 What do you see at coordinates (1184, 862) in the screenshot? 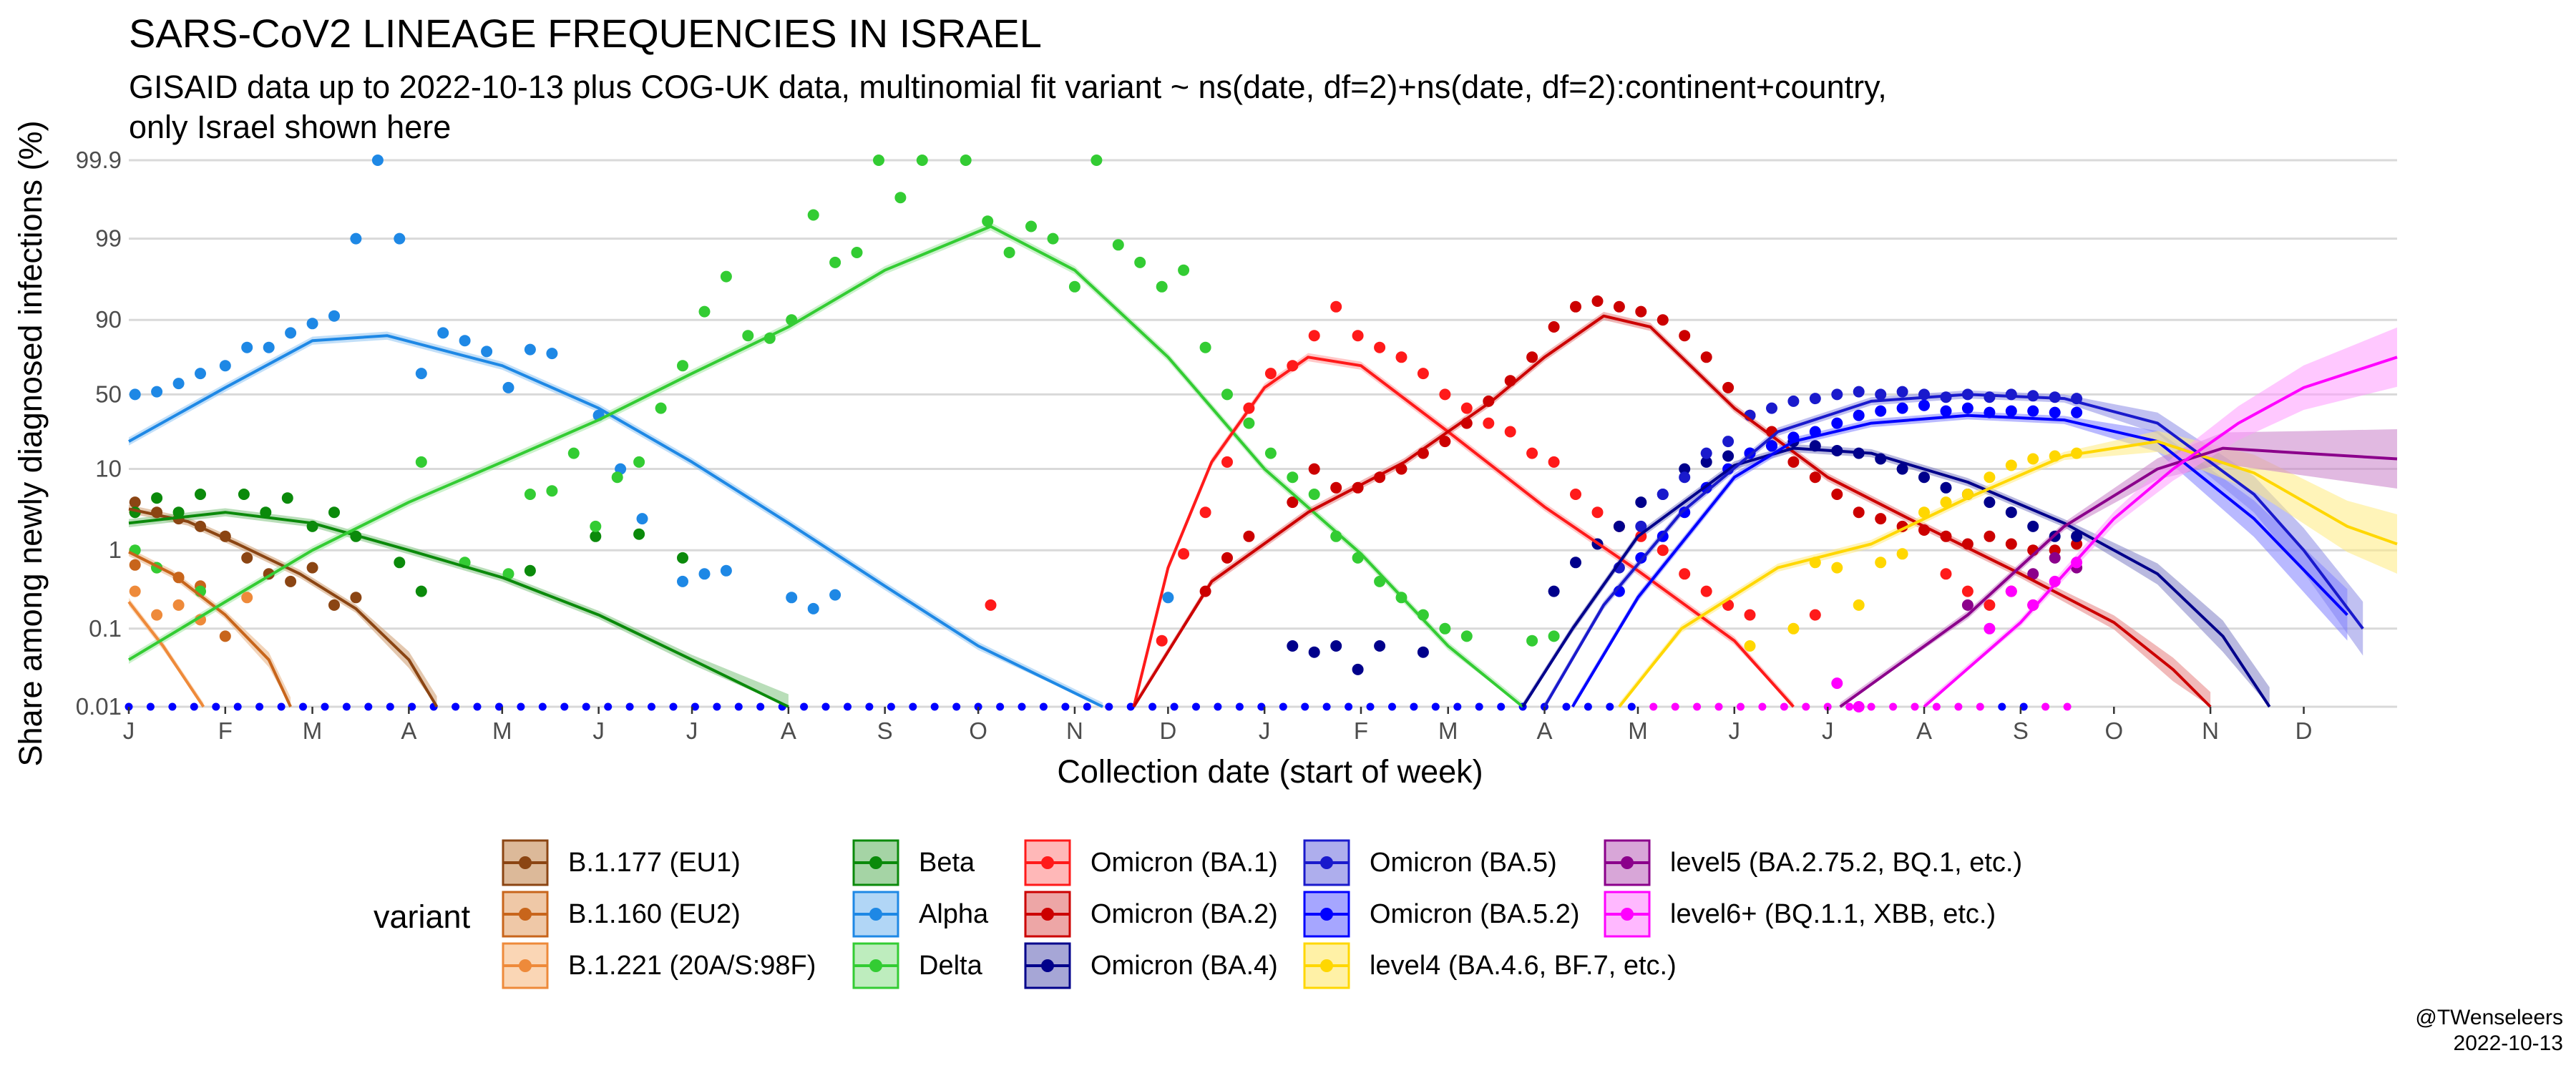
I see `legend-label: Omicron (BA.1)` at bounding box center [1184, 862].